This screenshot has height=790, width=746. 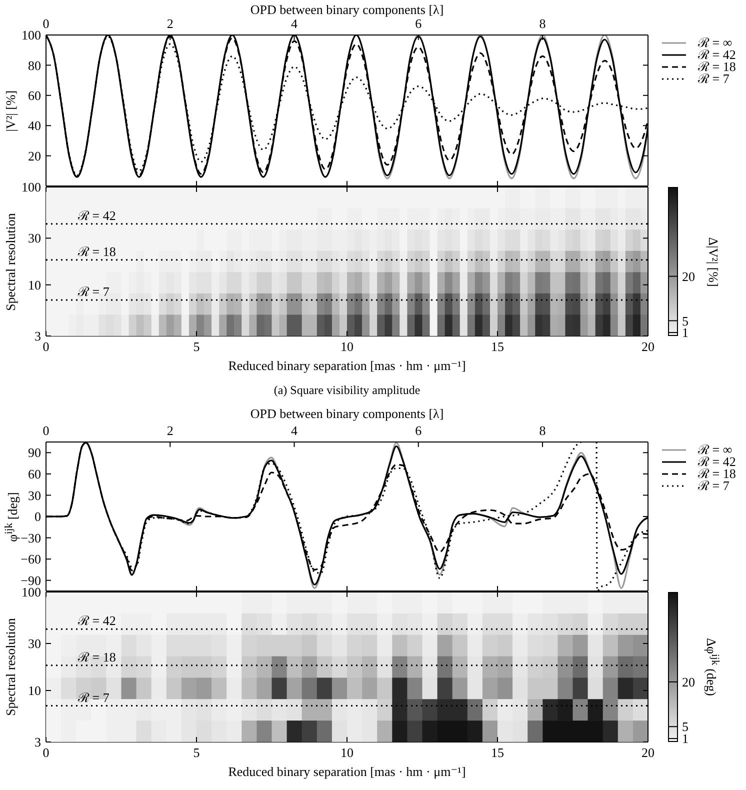 I want to click on y-tick-label: 90, so click(x=34, y=452).